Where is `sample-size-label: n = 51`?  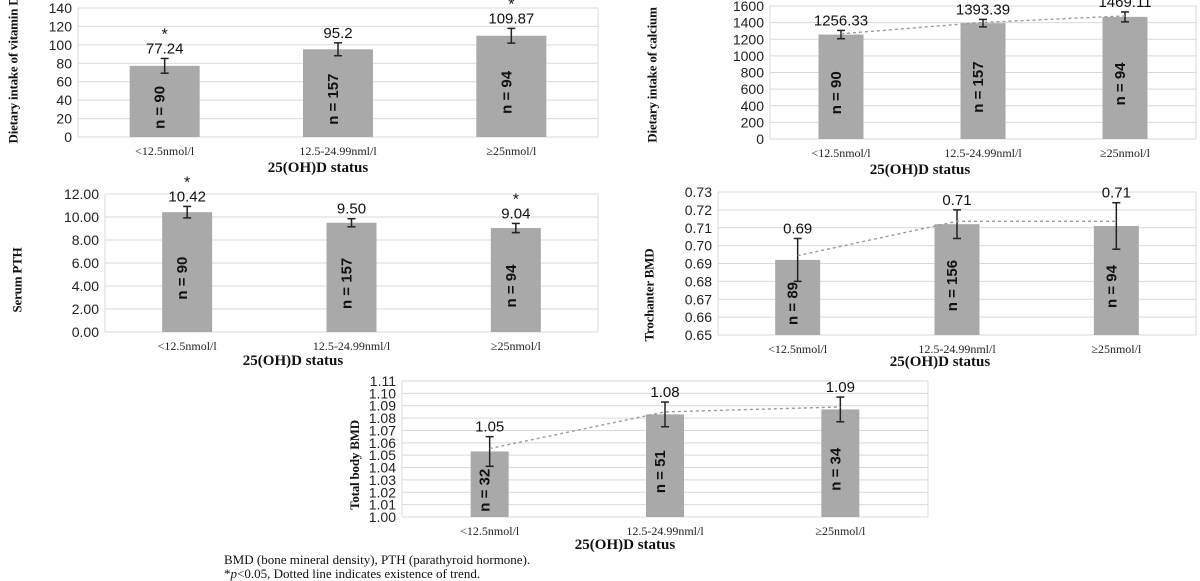
sample-size-label: n = 51 is located at coordinates (660, 471).